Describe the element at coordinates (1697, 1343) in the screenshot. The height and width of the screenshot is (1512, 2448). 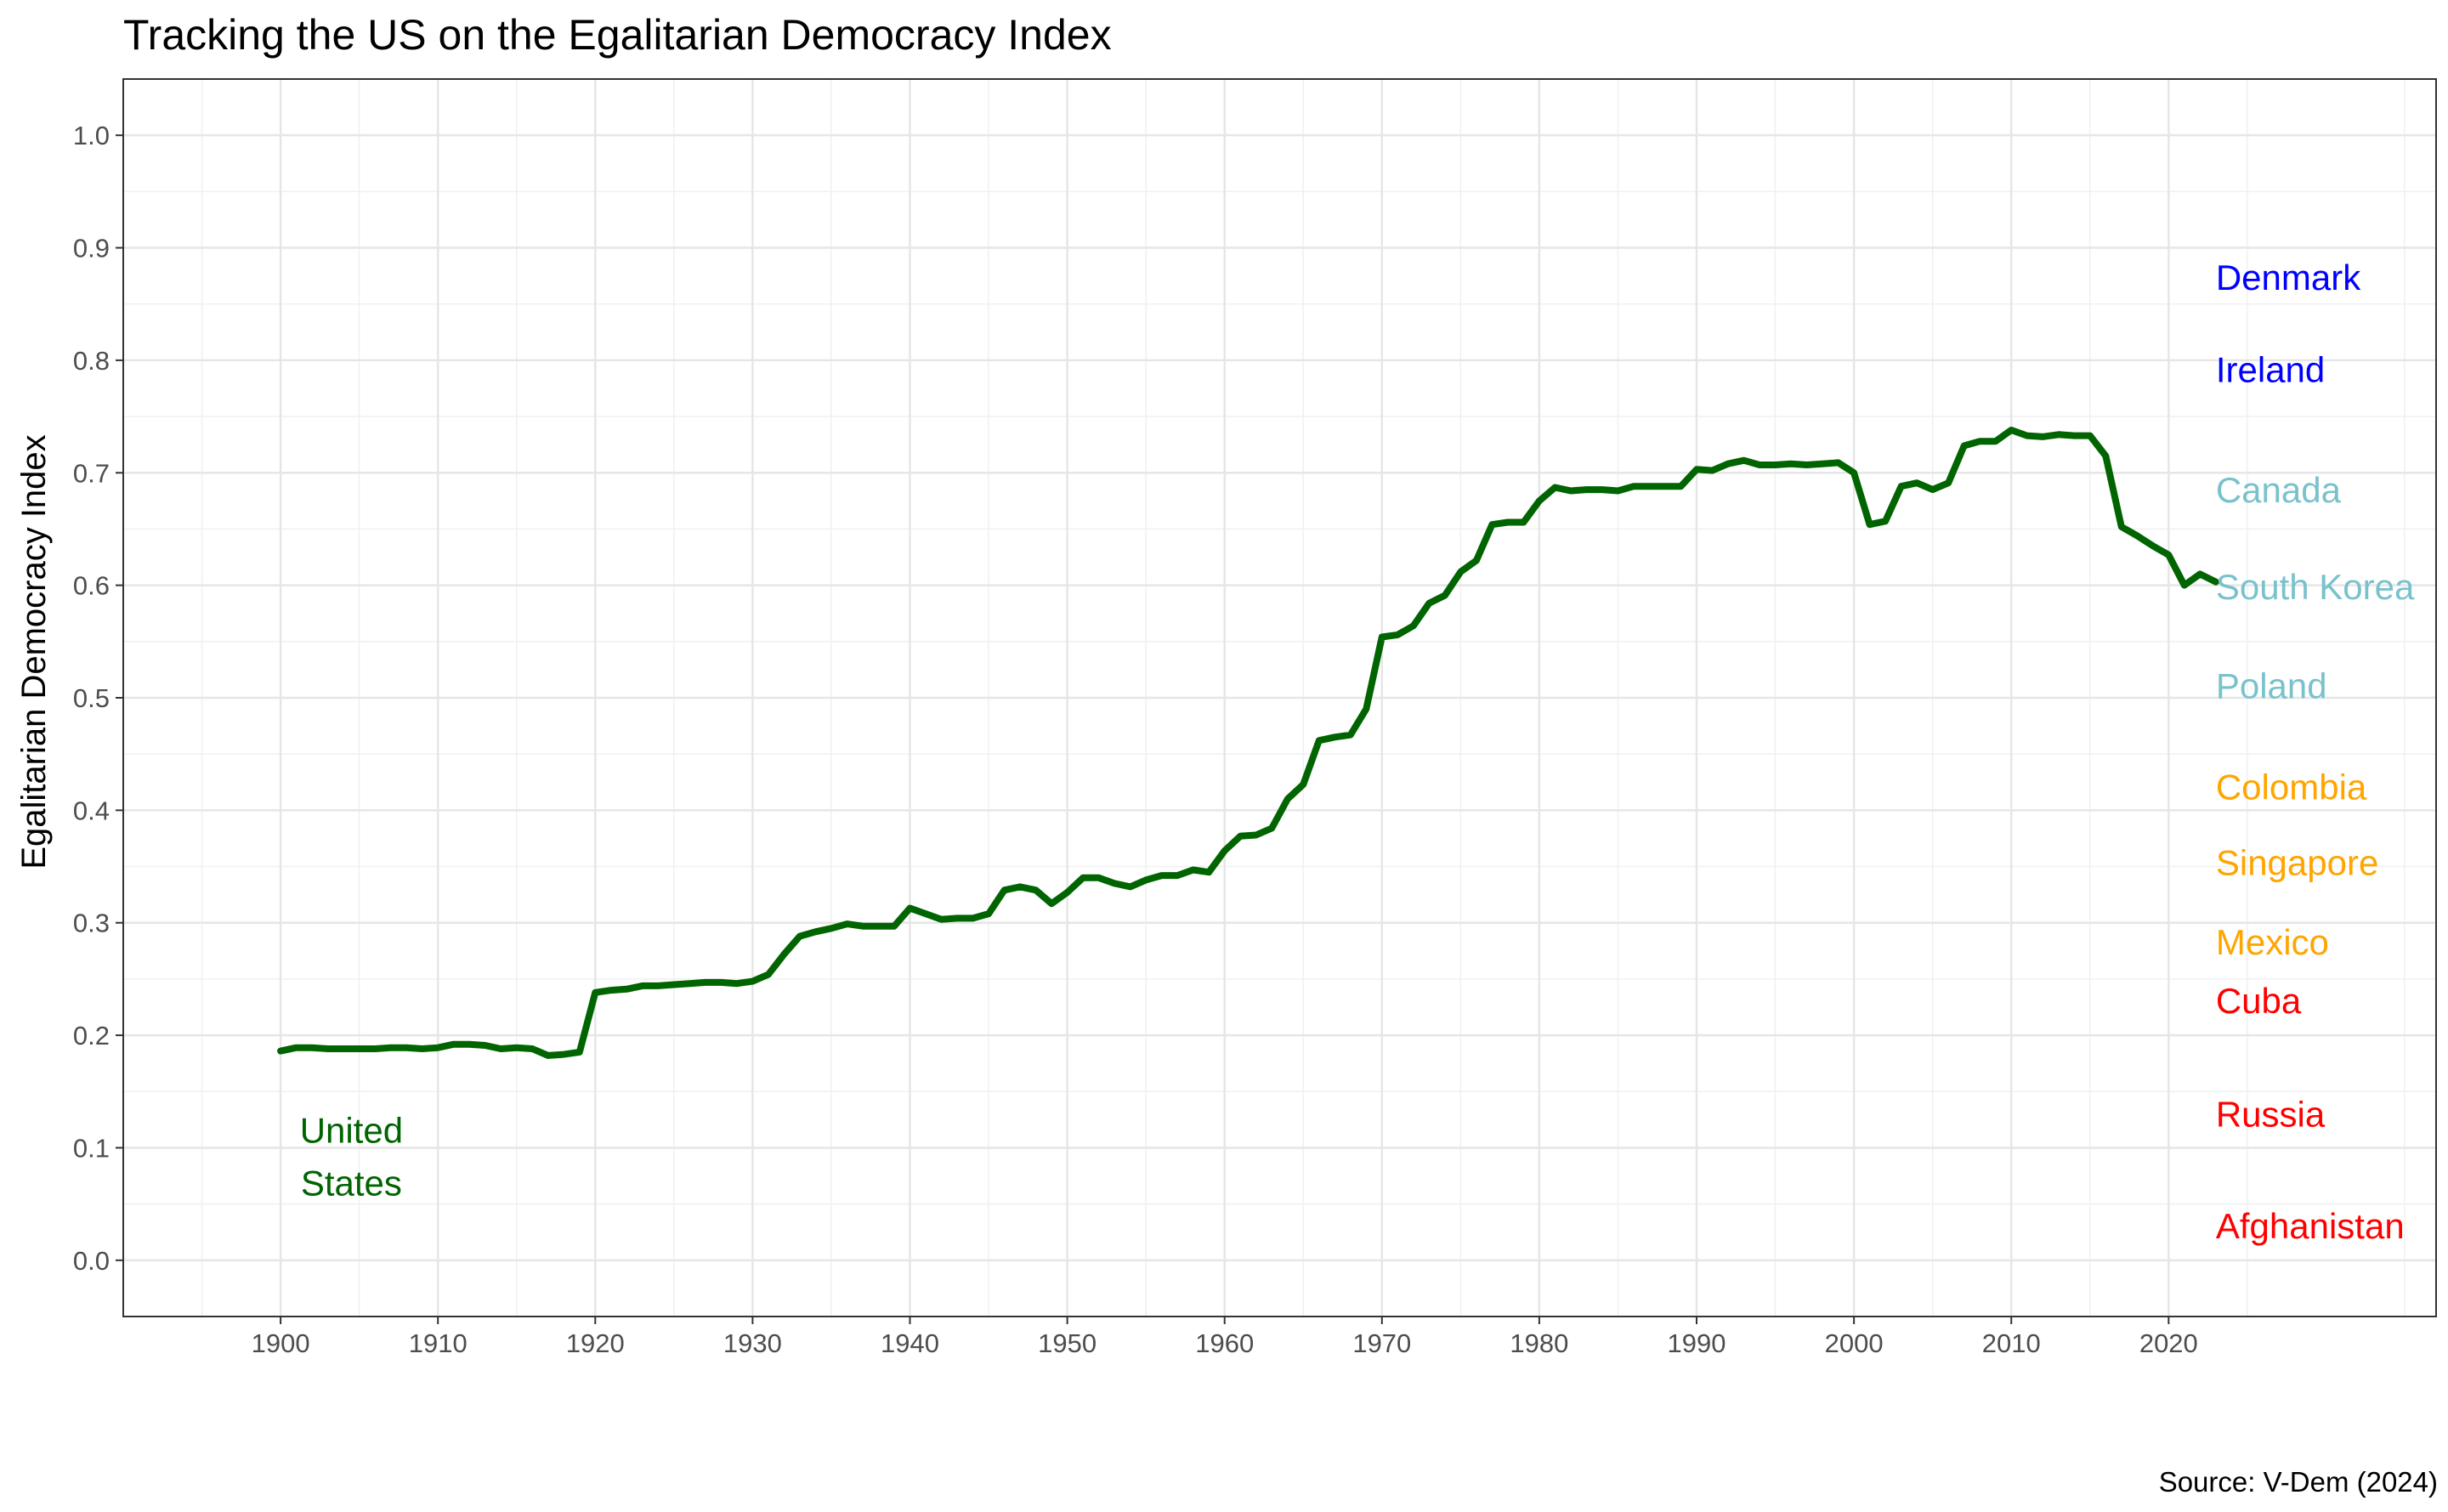
I see `x-tick-label: 1990` at that location.